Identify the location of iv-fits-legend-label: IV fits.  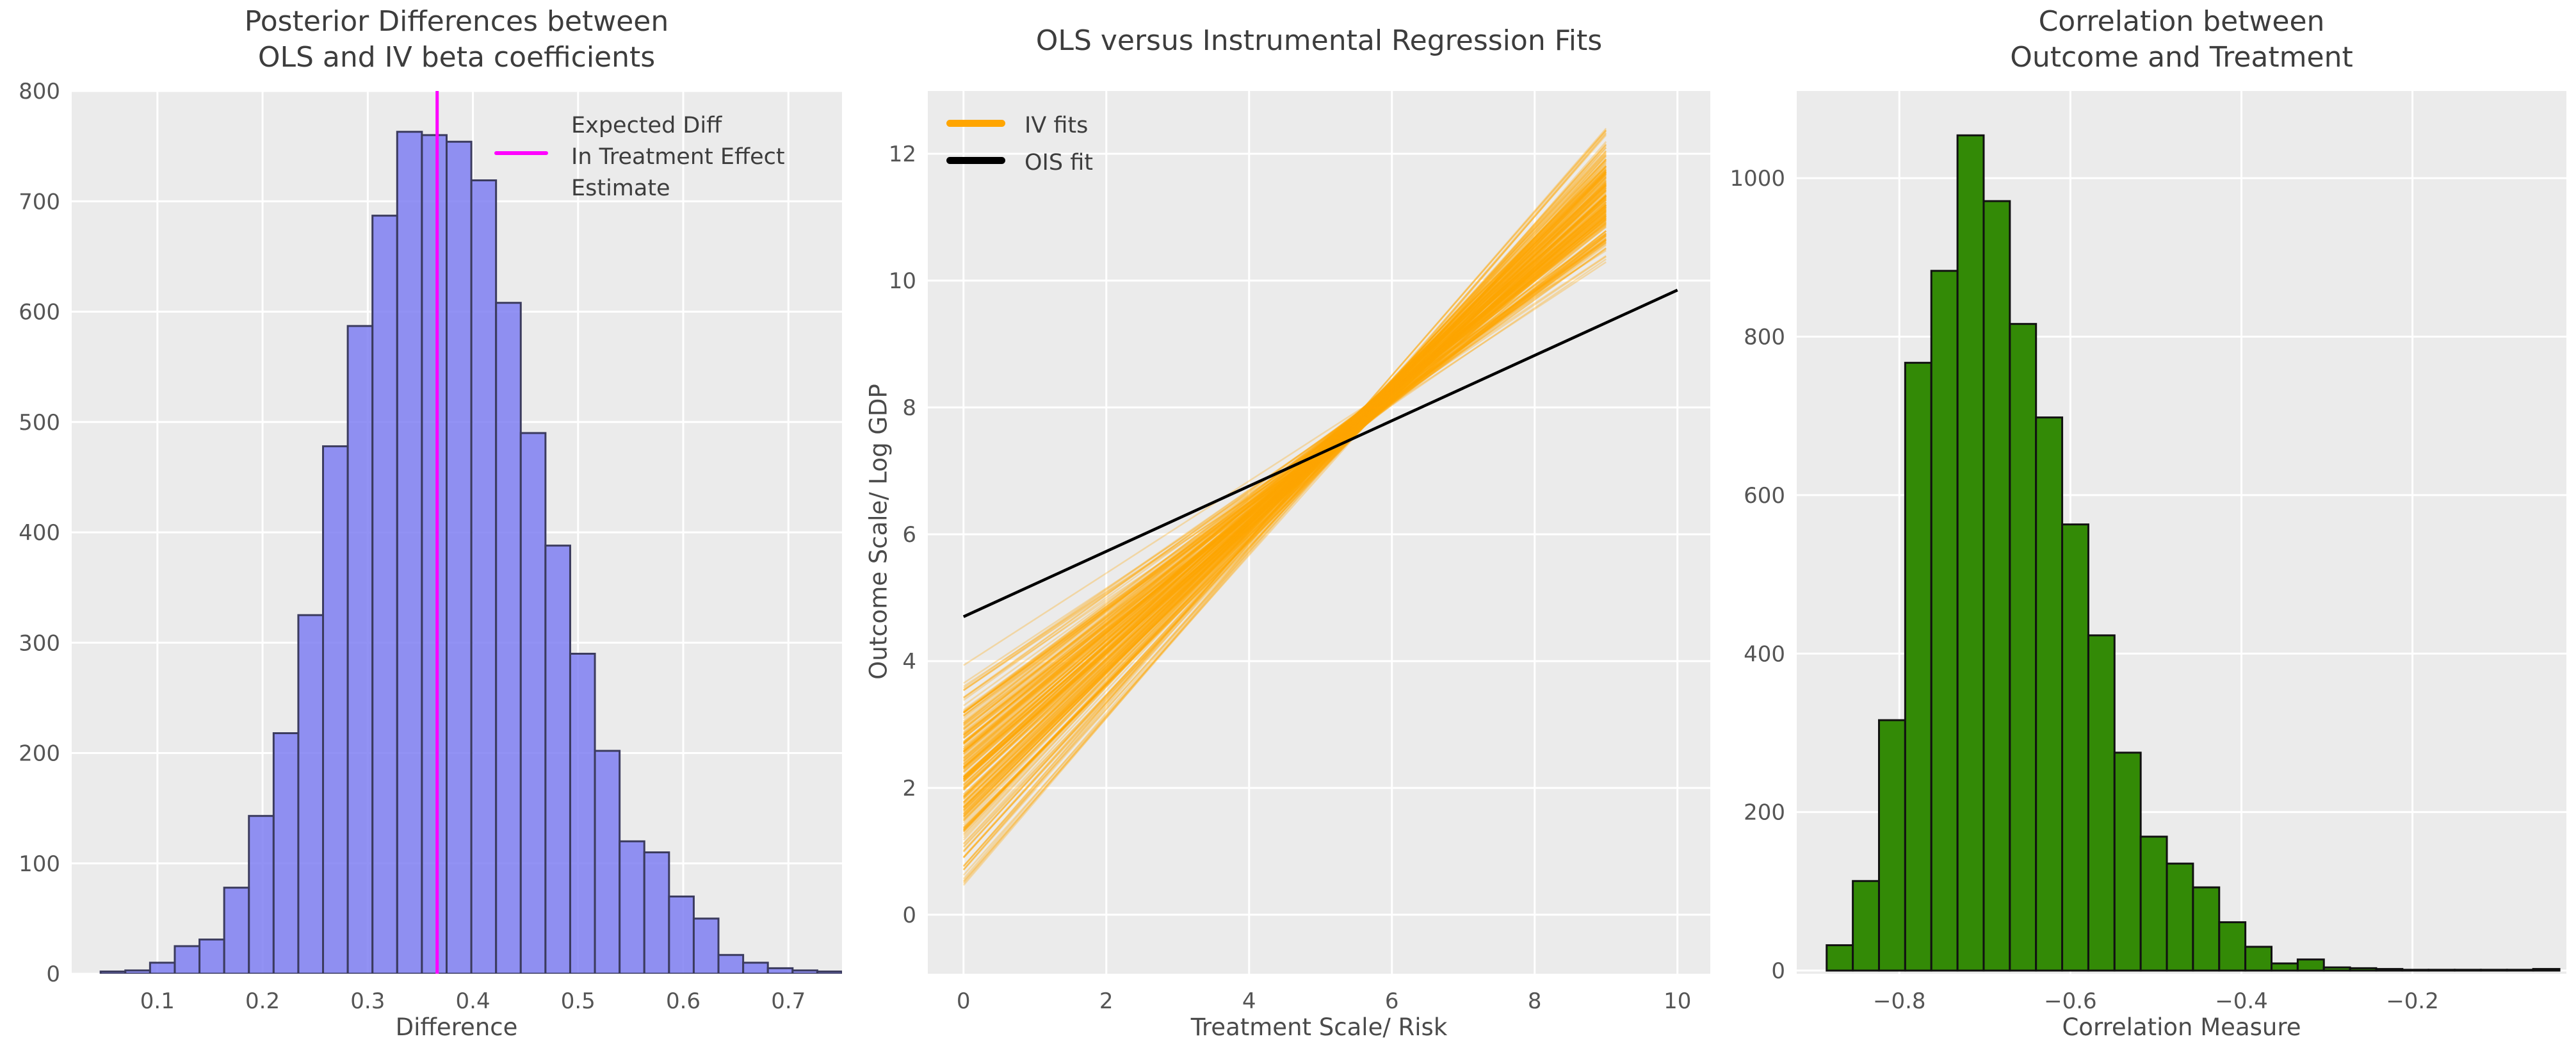
(1057, 125).